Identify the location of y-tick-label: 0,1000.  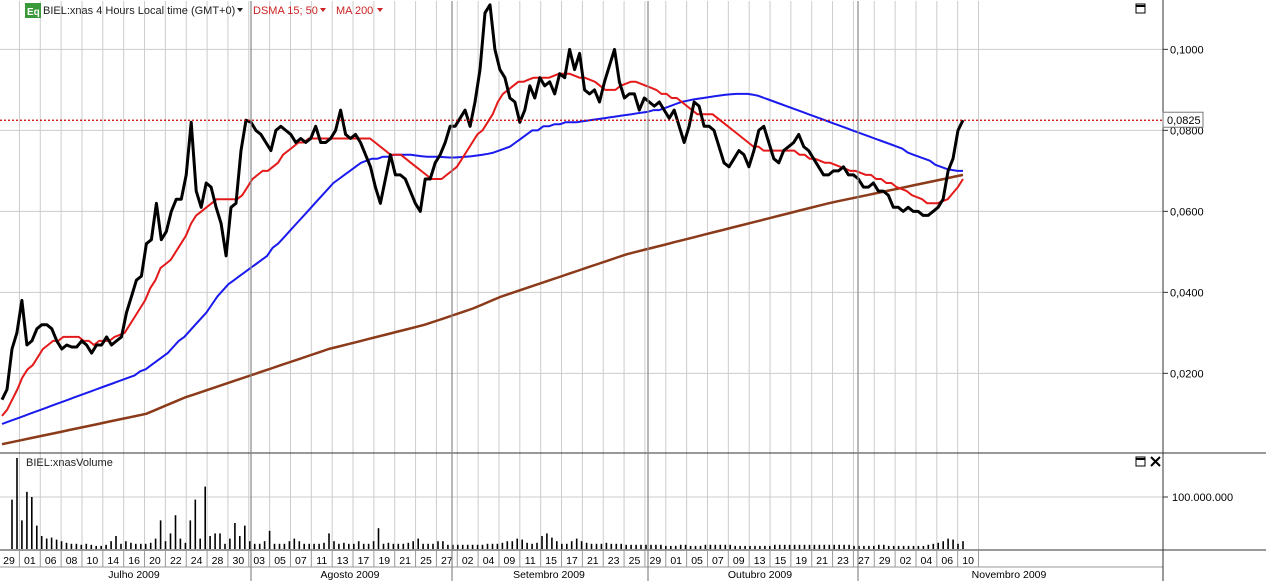
(1187, 50).